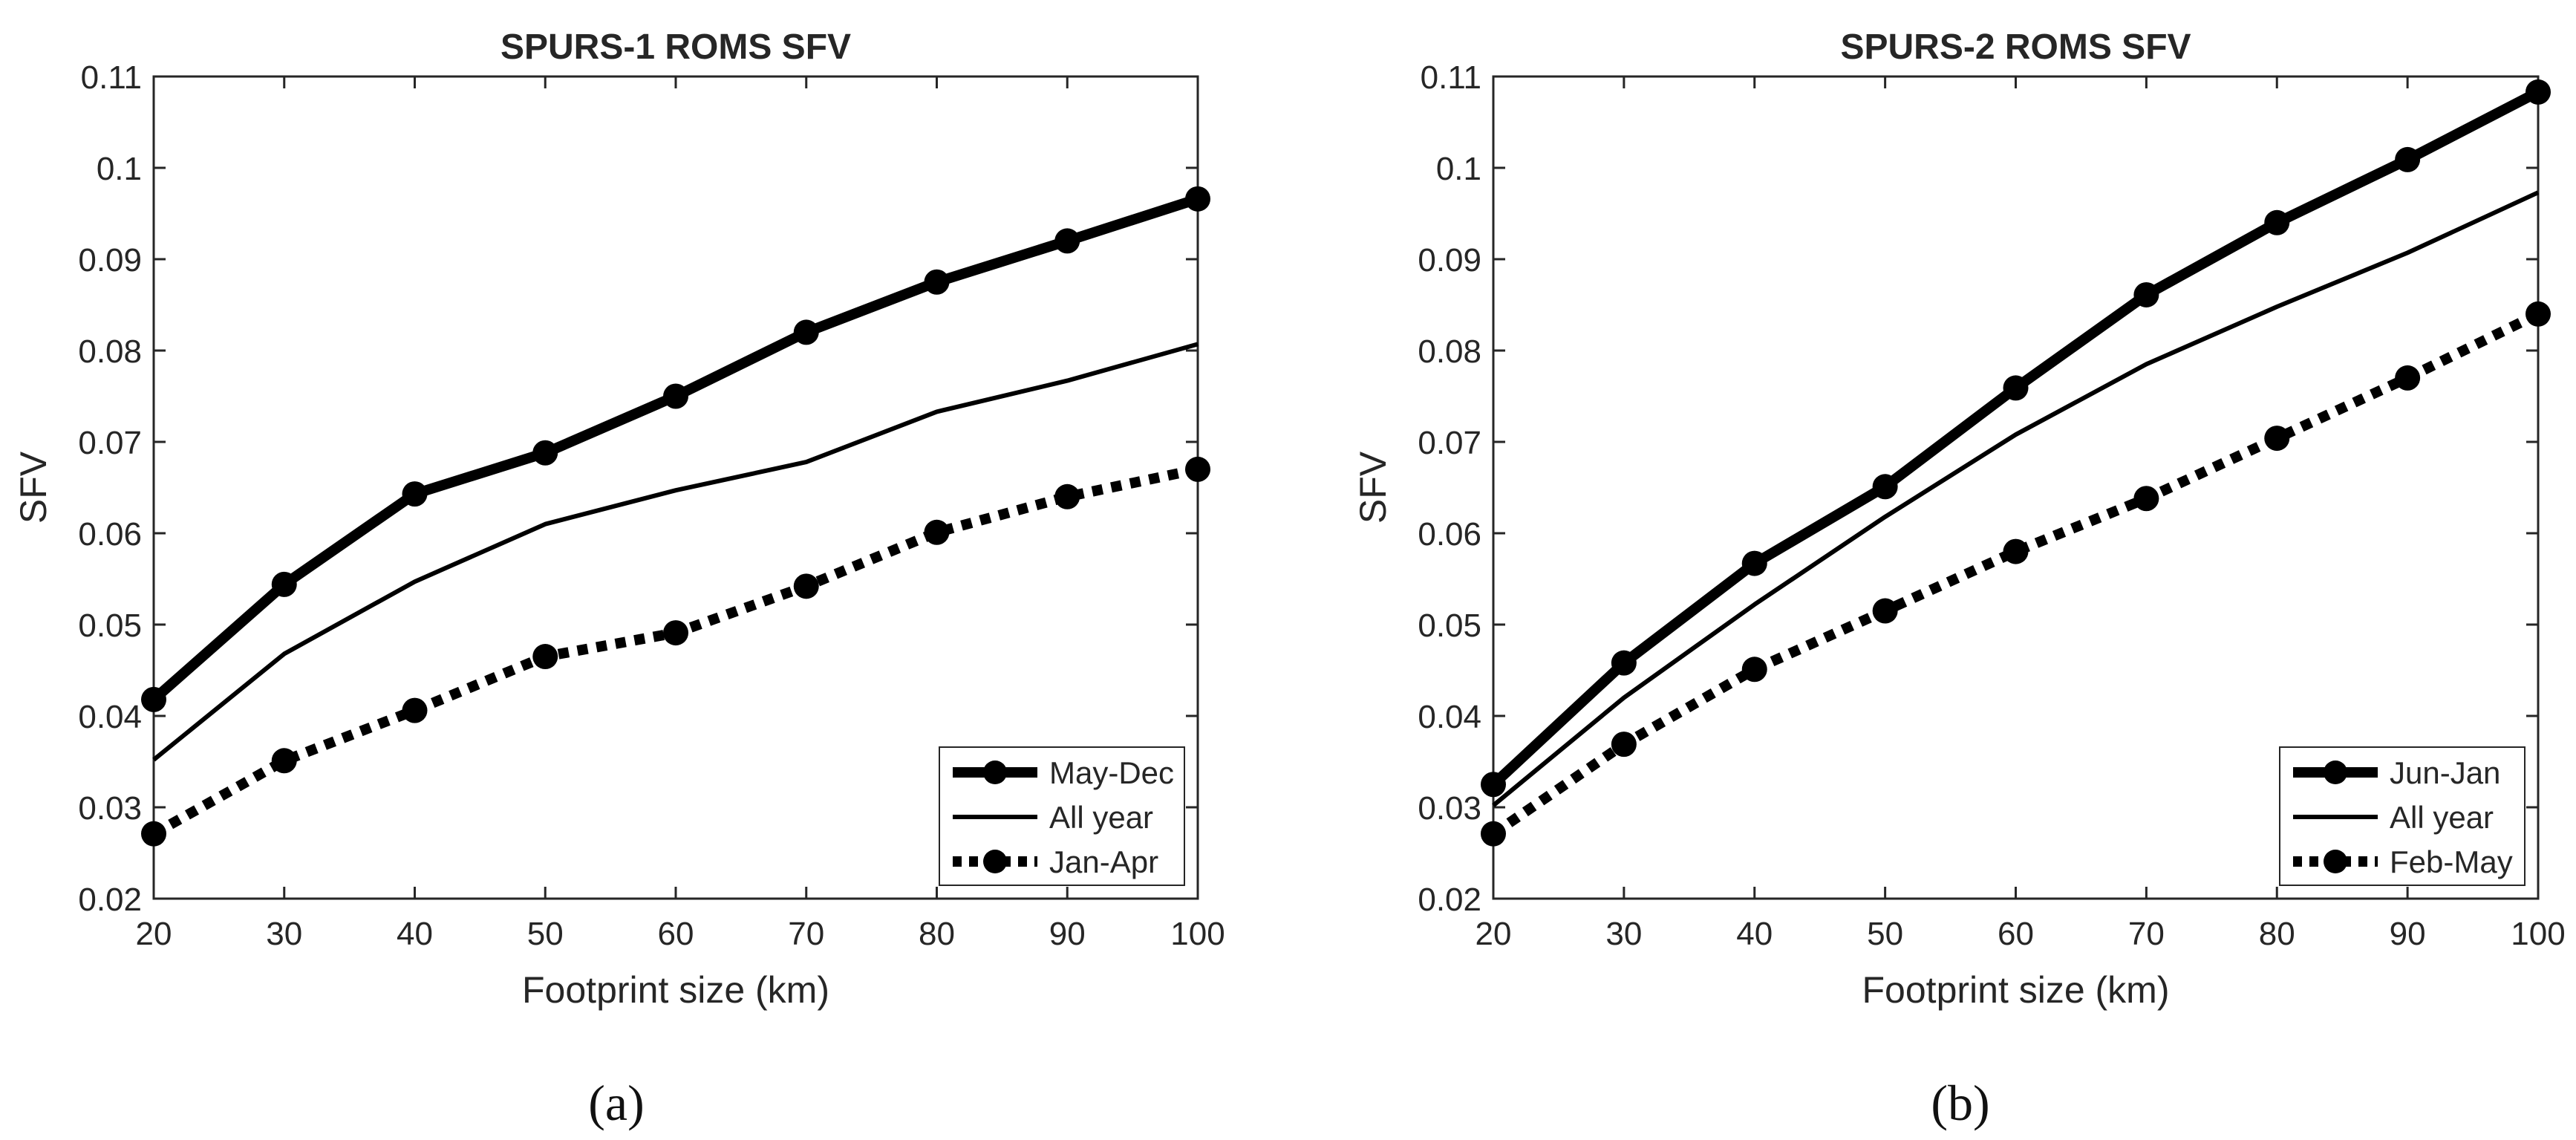 Image resolution: width=2576 pixels, height=1140 pixels. I want to click on legend: Jun-Jan All year Feb-May, so click(2402, 816).